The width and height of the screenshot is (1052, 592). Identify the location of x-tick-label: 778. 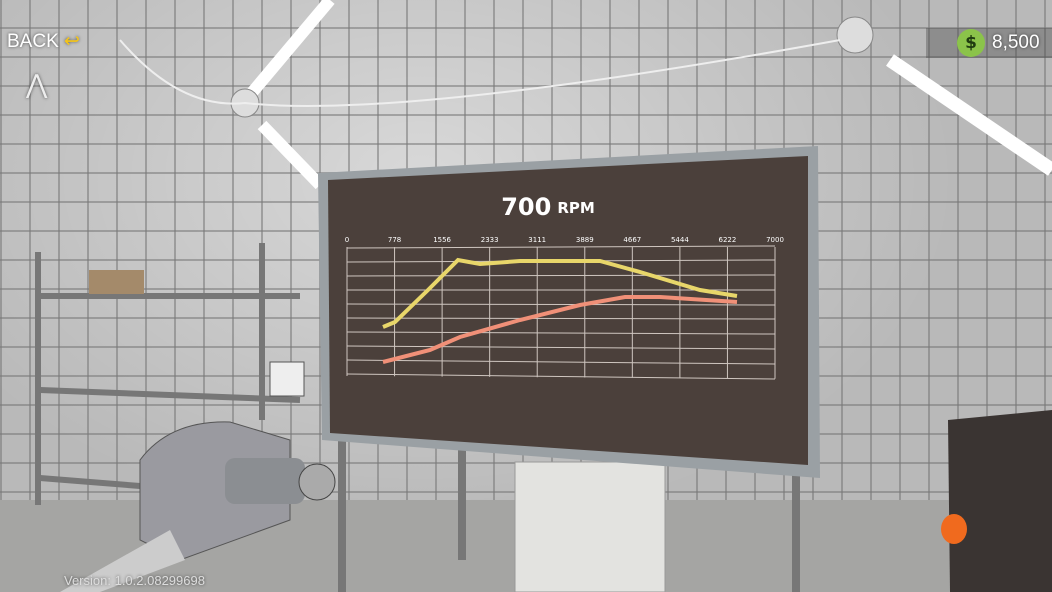
(394, 240).